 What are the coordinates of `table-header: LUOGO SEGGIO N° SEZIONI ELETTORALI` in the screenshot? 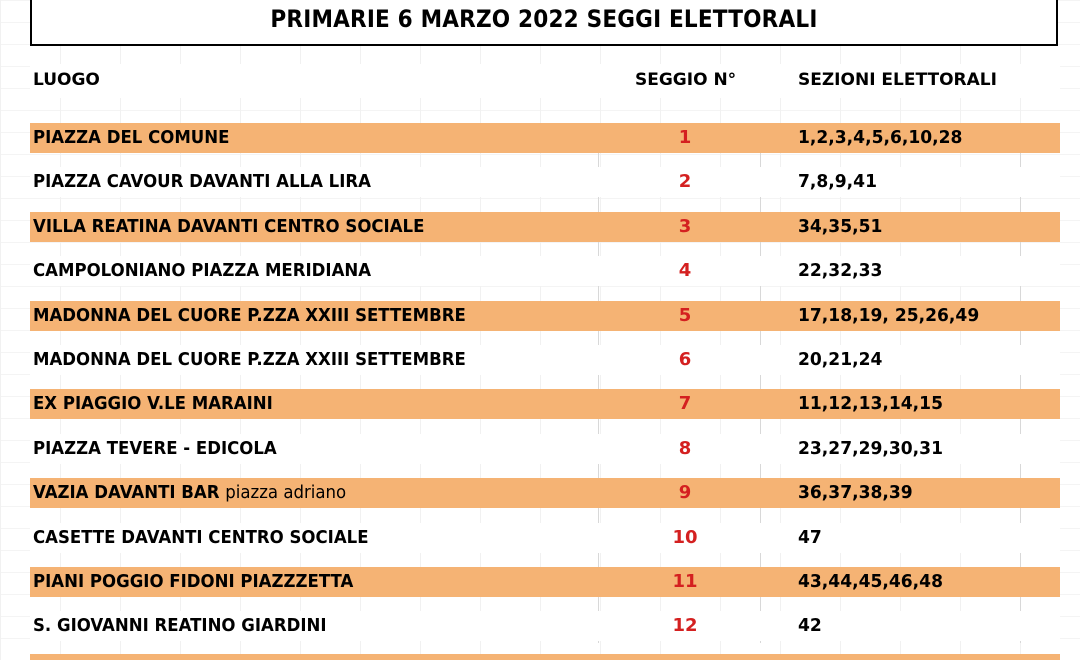 It's located at (545, 81).